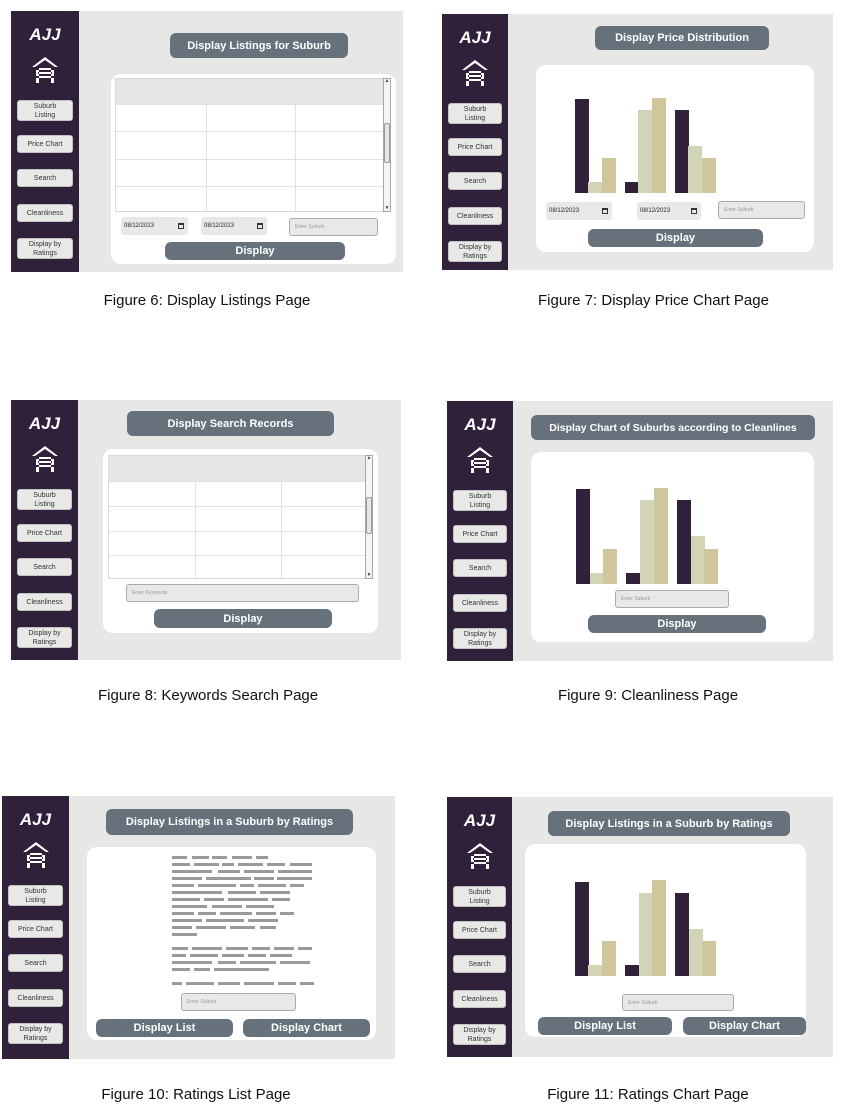 This screenshot has width=846, height=1114. What do you see at coordinates (196, 1094) in the screenshot?
I see `figure-caption: Figure 10: Ratings List Page` at bounding box center [196, 1094].